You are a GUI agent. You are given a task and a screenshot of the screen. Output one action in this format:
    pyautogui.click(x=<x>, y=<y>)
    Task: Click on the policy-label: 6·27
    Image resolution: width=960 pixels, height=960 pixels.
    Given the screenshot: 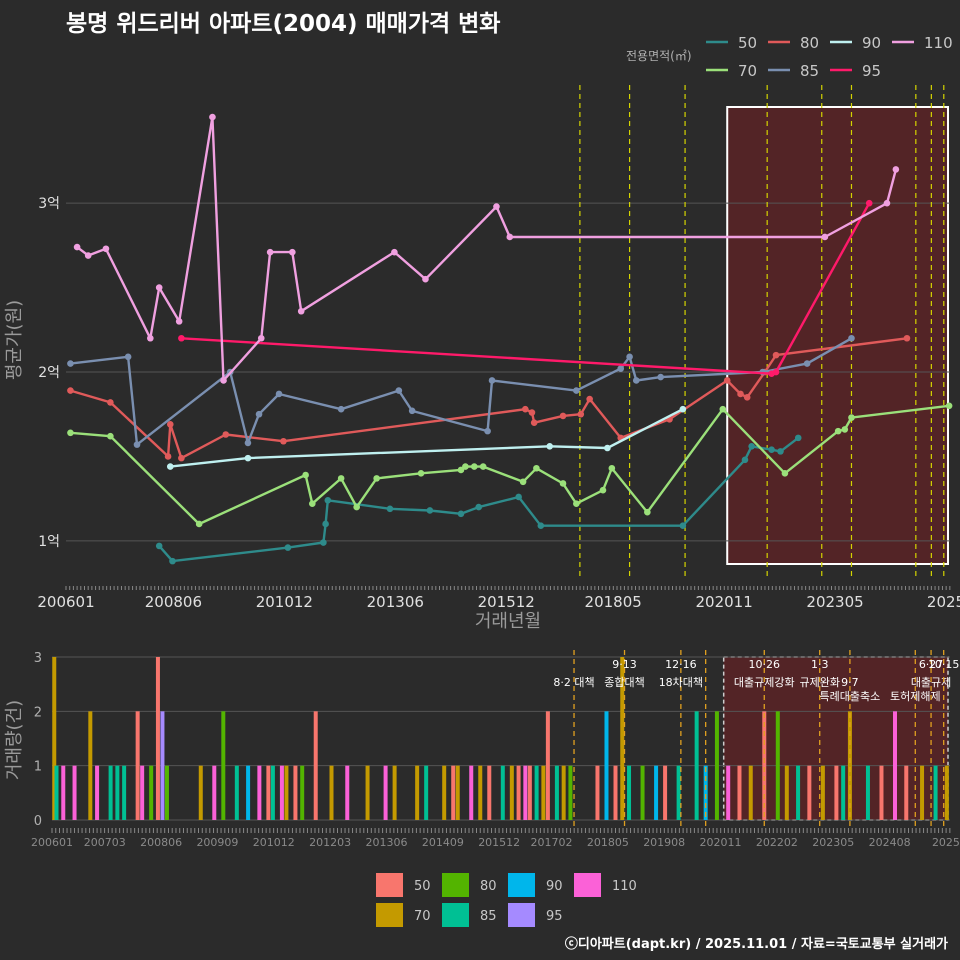 What is the action you would take?
    pyautogui.click(x=931, y=664)
    